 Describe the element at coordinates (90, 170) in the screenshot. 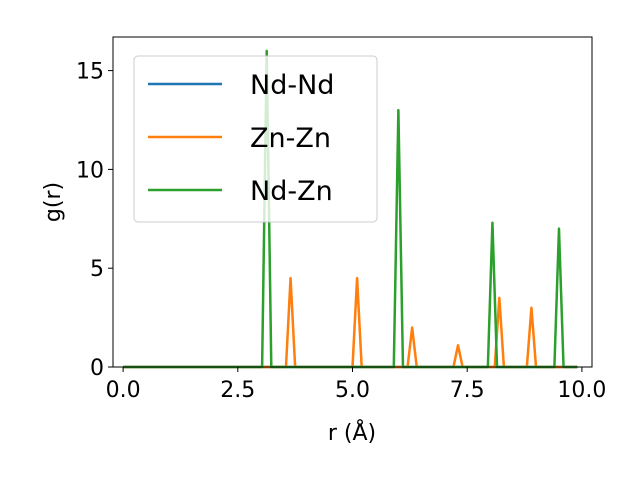

I see `y-tick-label: 10` at that location.